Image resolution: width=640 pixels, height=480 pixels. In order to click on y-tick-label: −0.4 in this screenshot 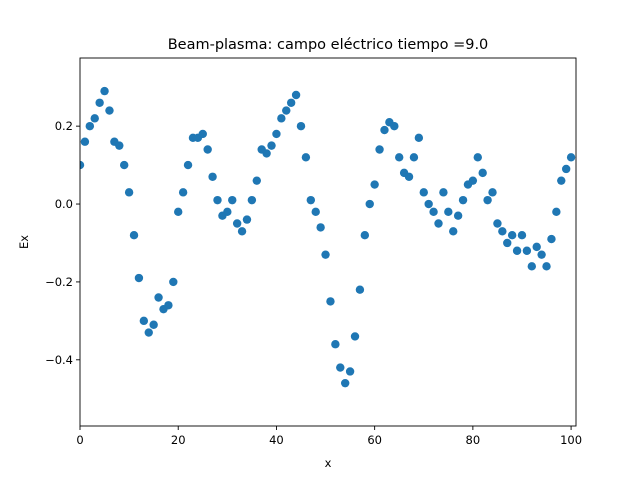, I will do `click(59, 360)`.